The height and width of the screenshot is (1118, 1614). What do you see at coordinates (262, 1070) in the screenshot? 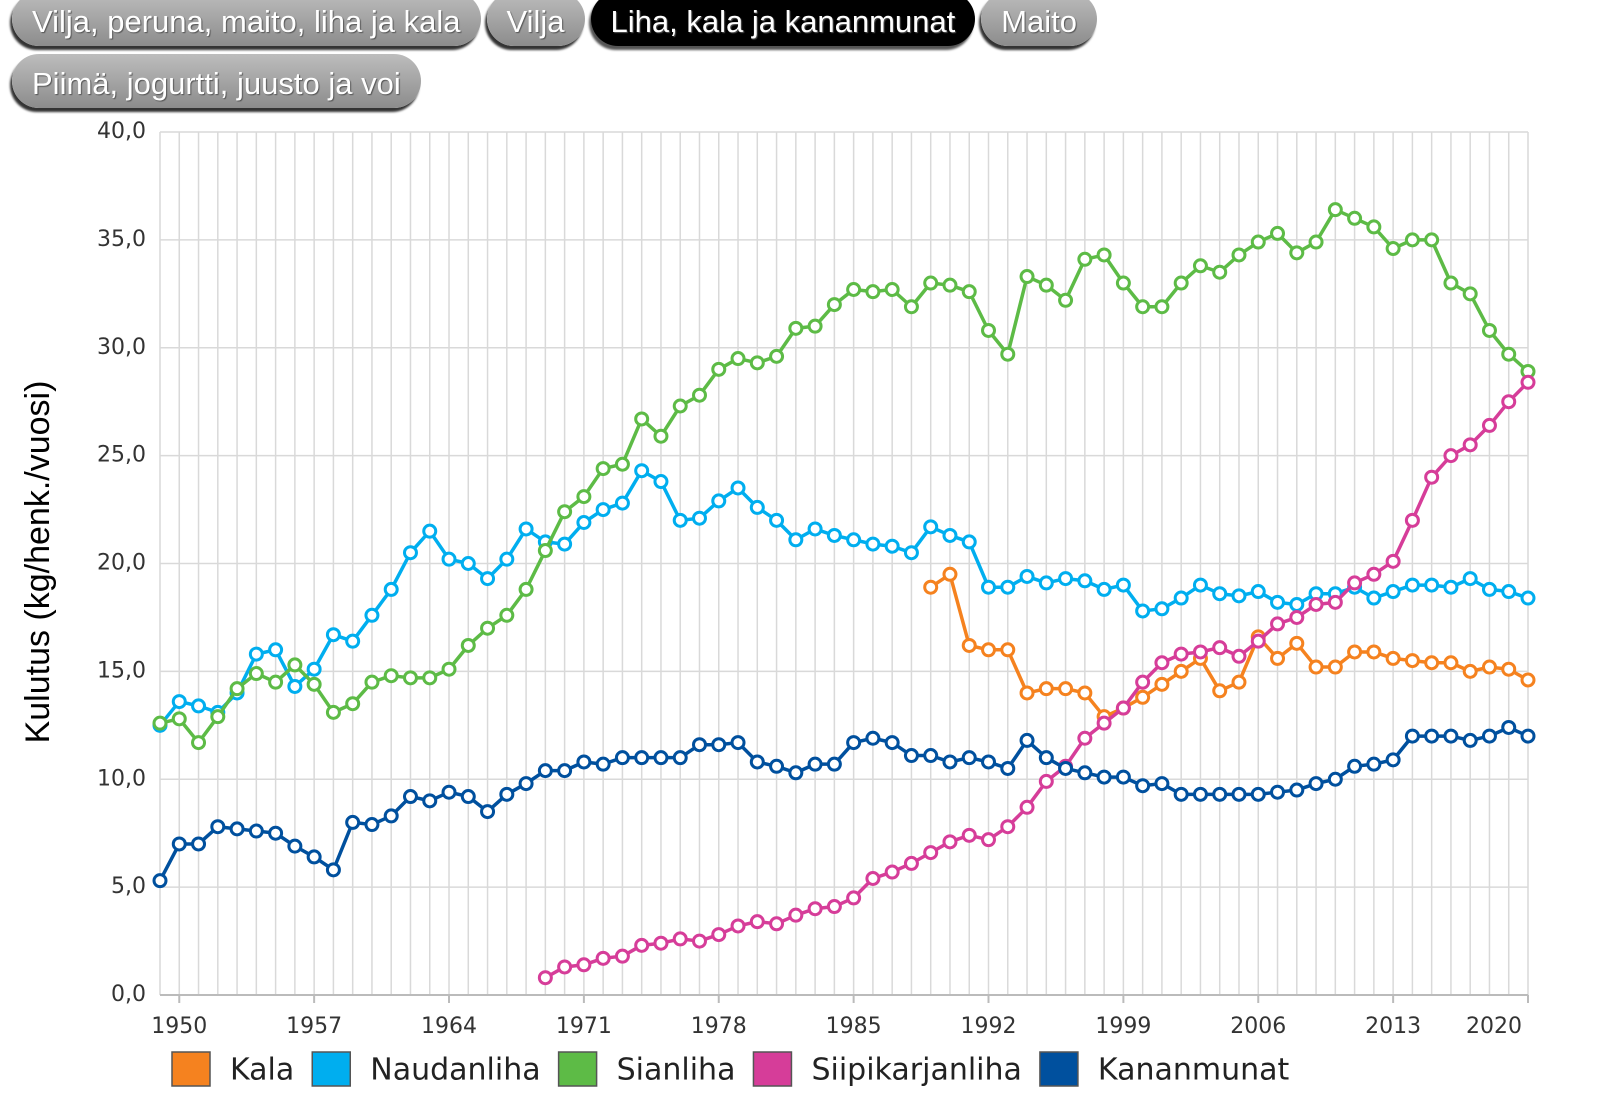
I see `legend-label: Kala` at bounding box center [262, 1070].